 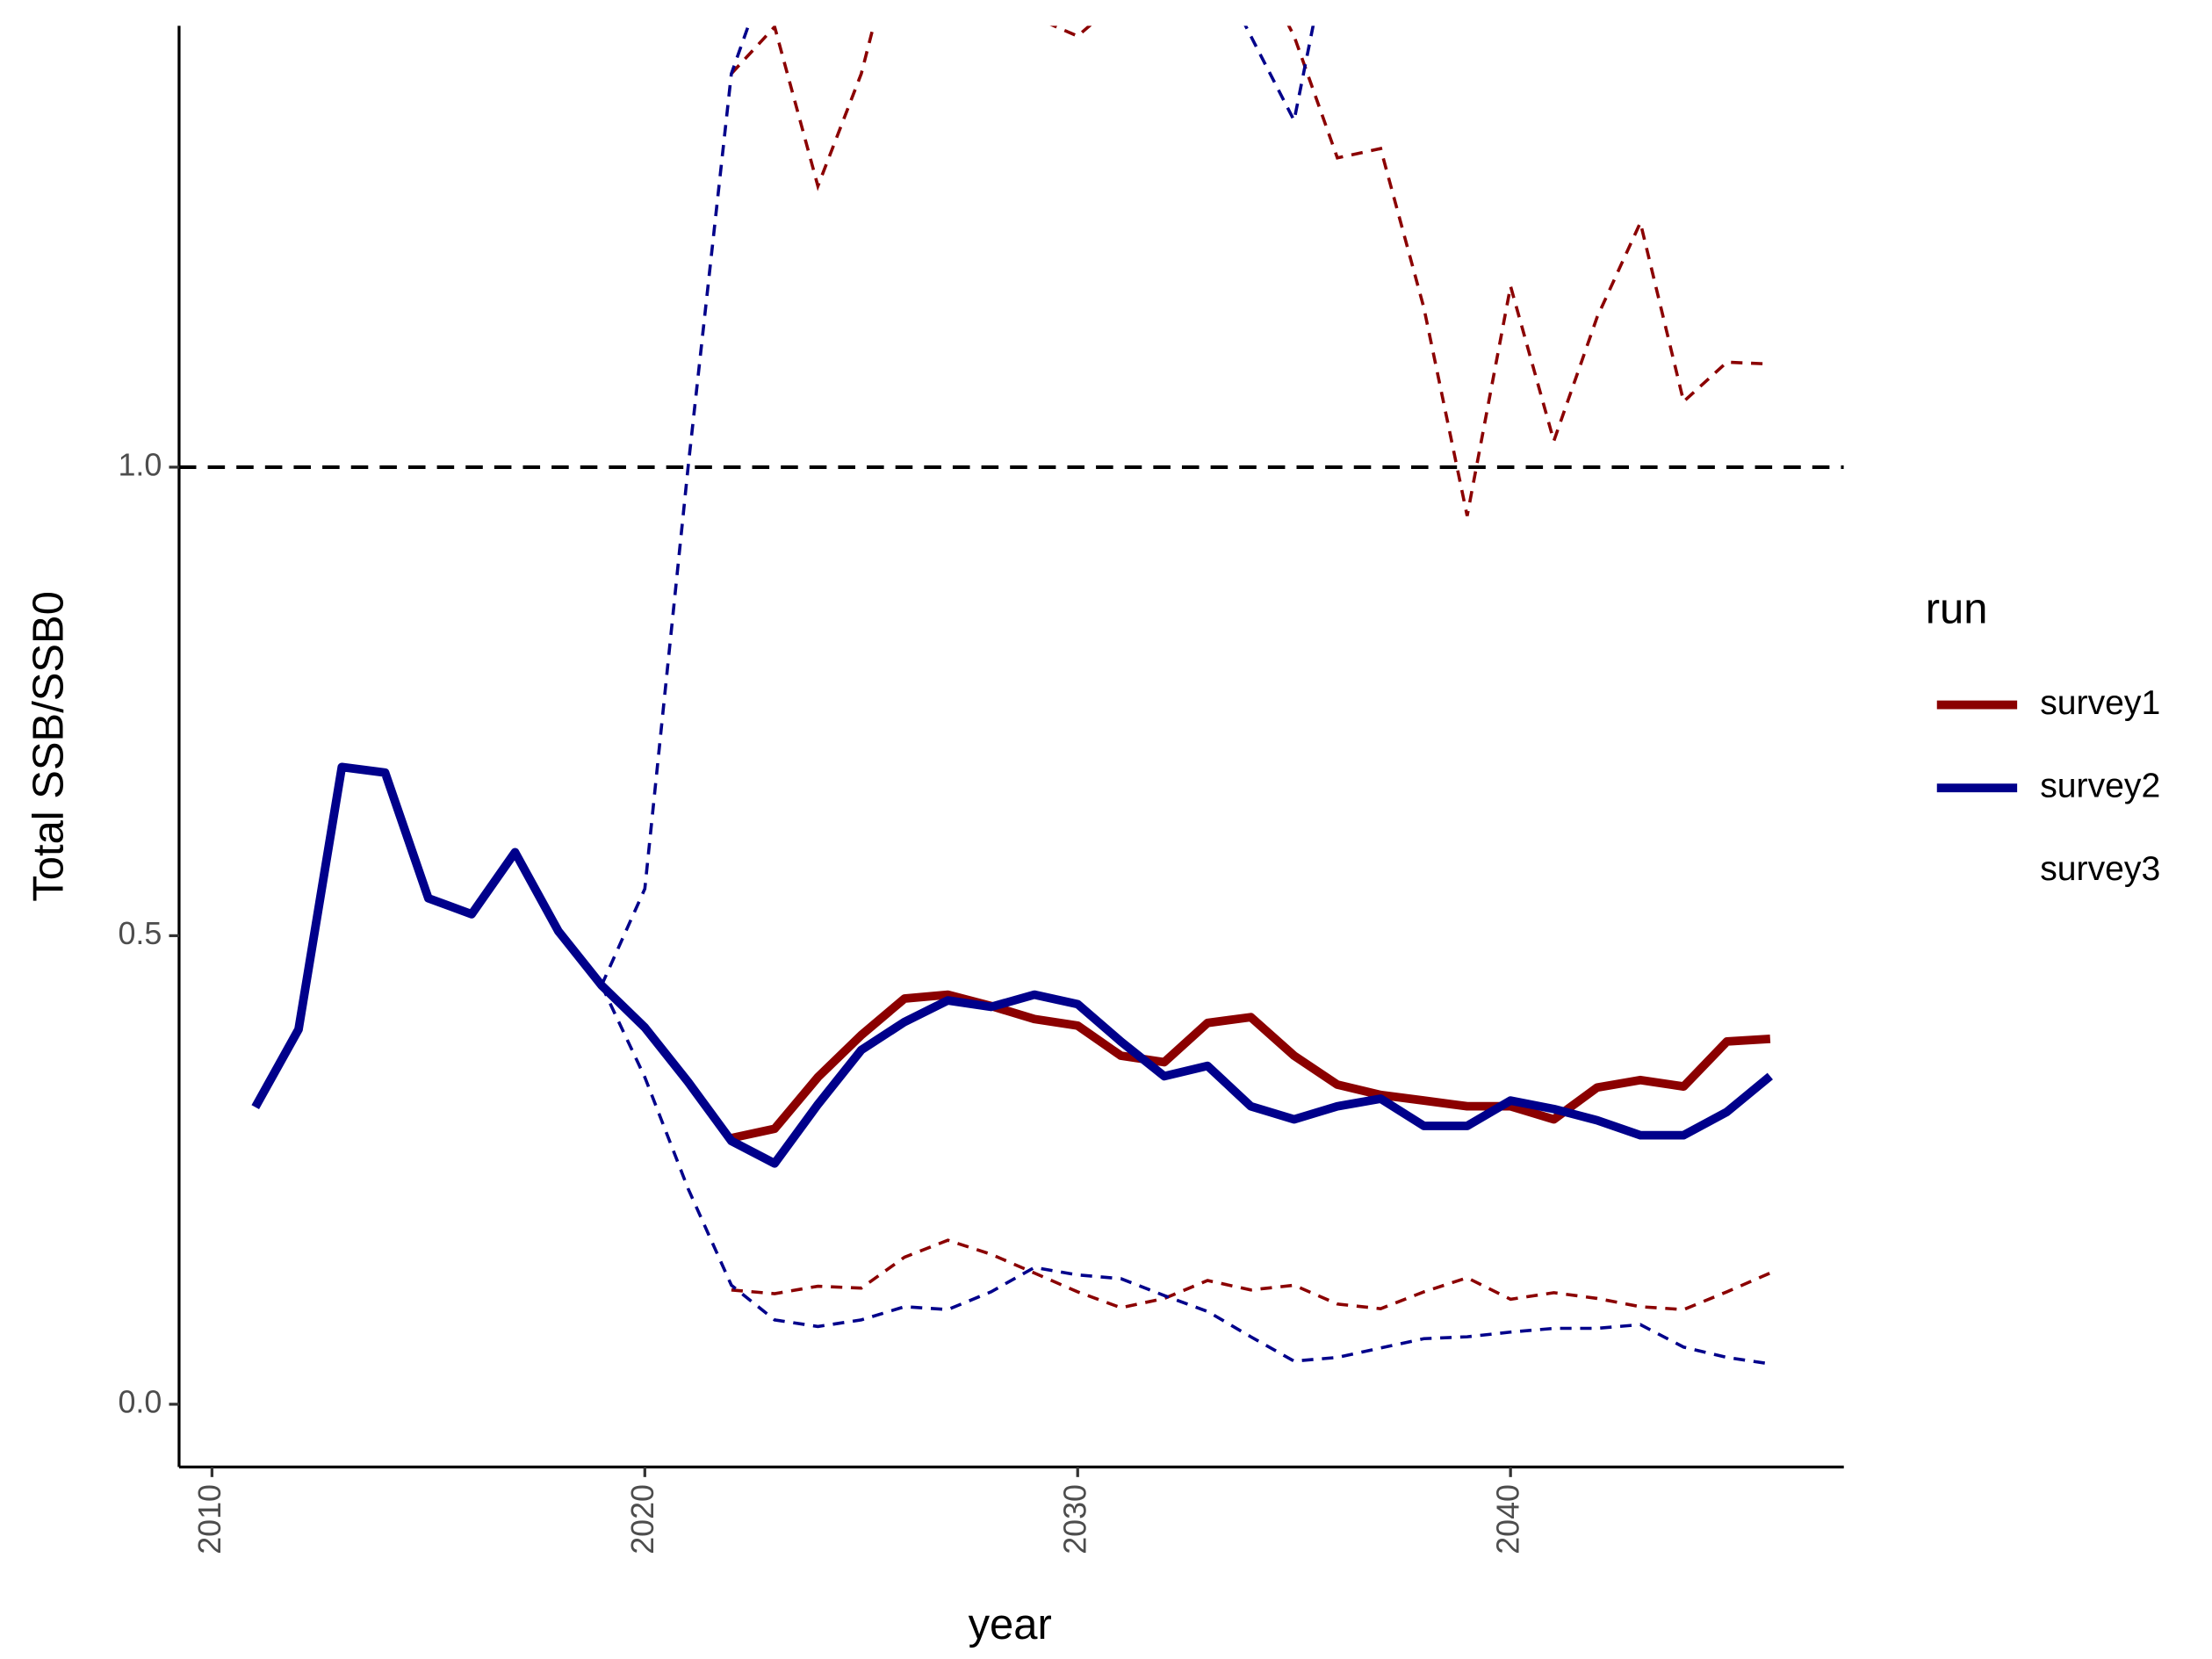 What do you see at coordinates (140, 1401) in the screenshot?
I see `y-tick-label: 0.0` at bounding box center [140, 1401].